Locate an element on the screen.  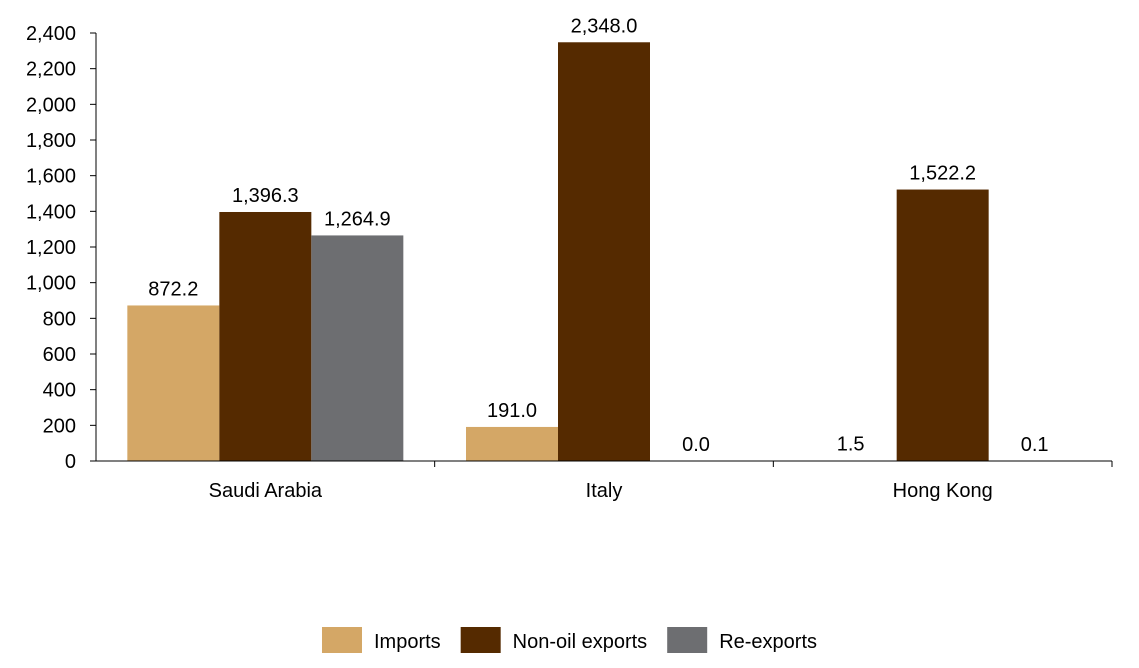
data-label-imports-saudi-arabia: 872.2 is located at coordinates (173, 289).